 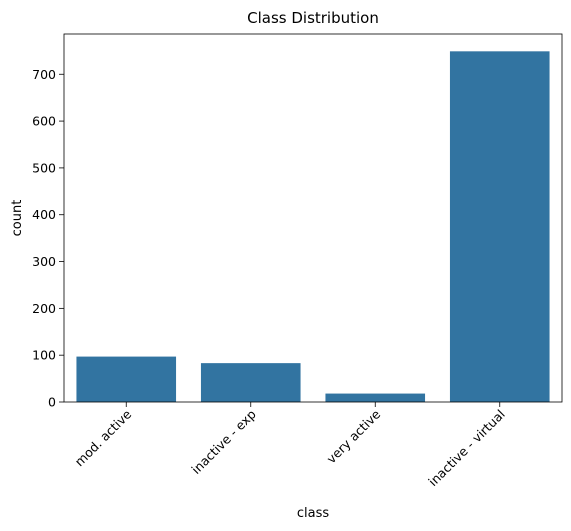 I want to click on x-tick-label: inactive - virtual, so click(x=466, y=448).